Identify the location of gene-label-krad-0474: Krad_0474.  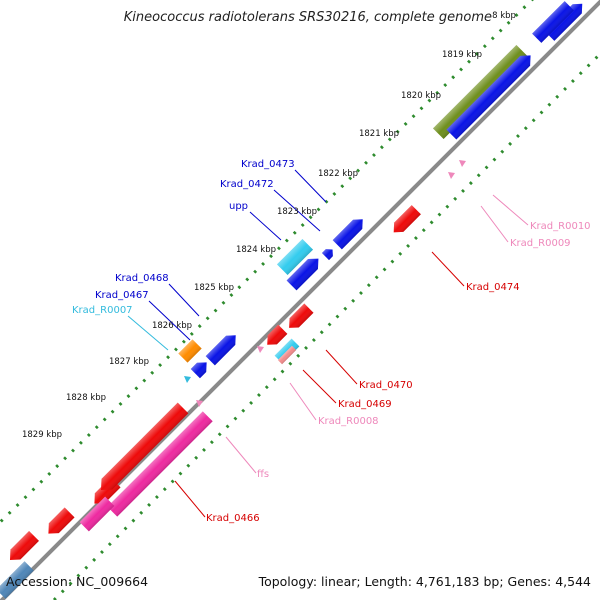
(493, 287).